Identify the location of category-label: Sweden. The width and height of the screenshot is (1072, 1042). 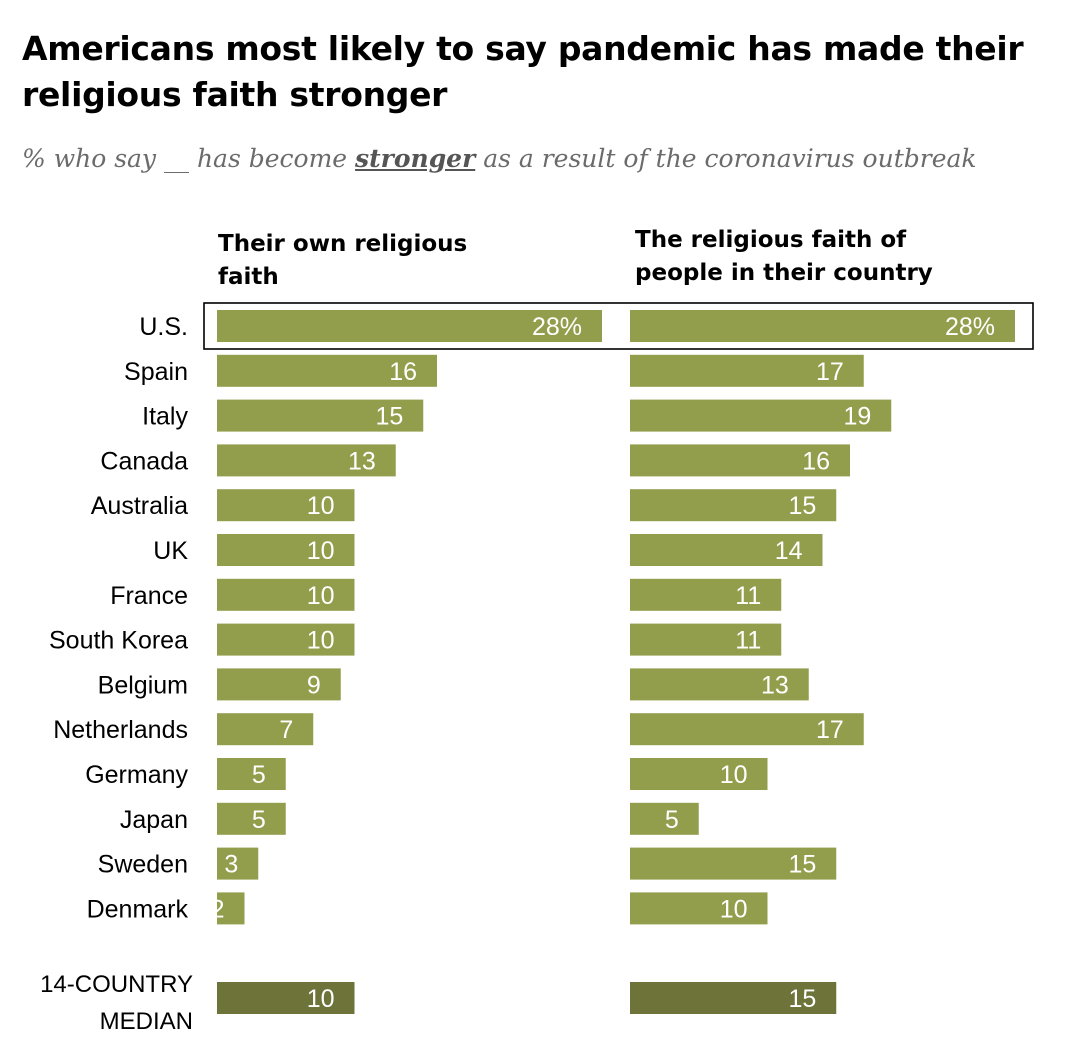
(143, 865).